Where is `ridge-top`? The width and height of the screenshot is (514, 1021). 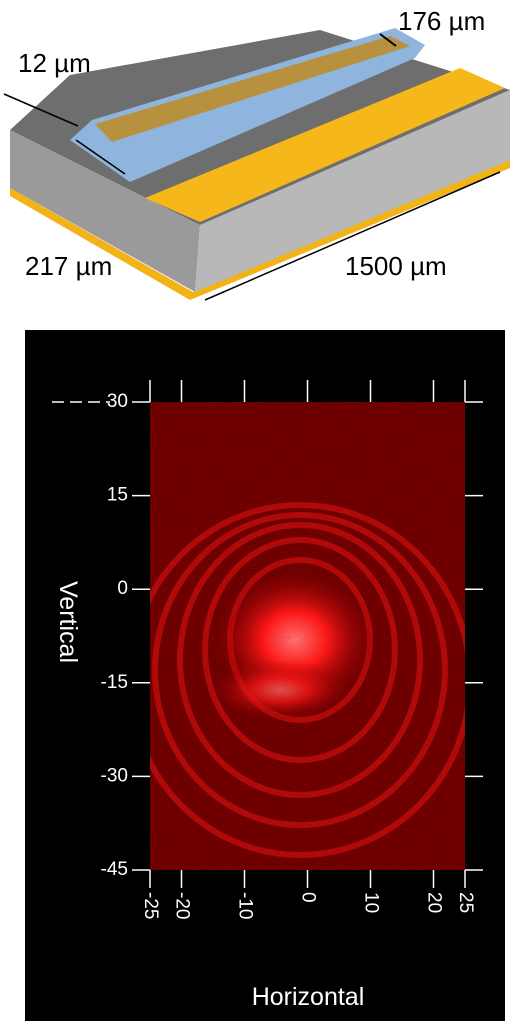
ridge-top is located at coordinates (252, 89).